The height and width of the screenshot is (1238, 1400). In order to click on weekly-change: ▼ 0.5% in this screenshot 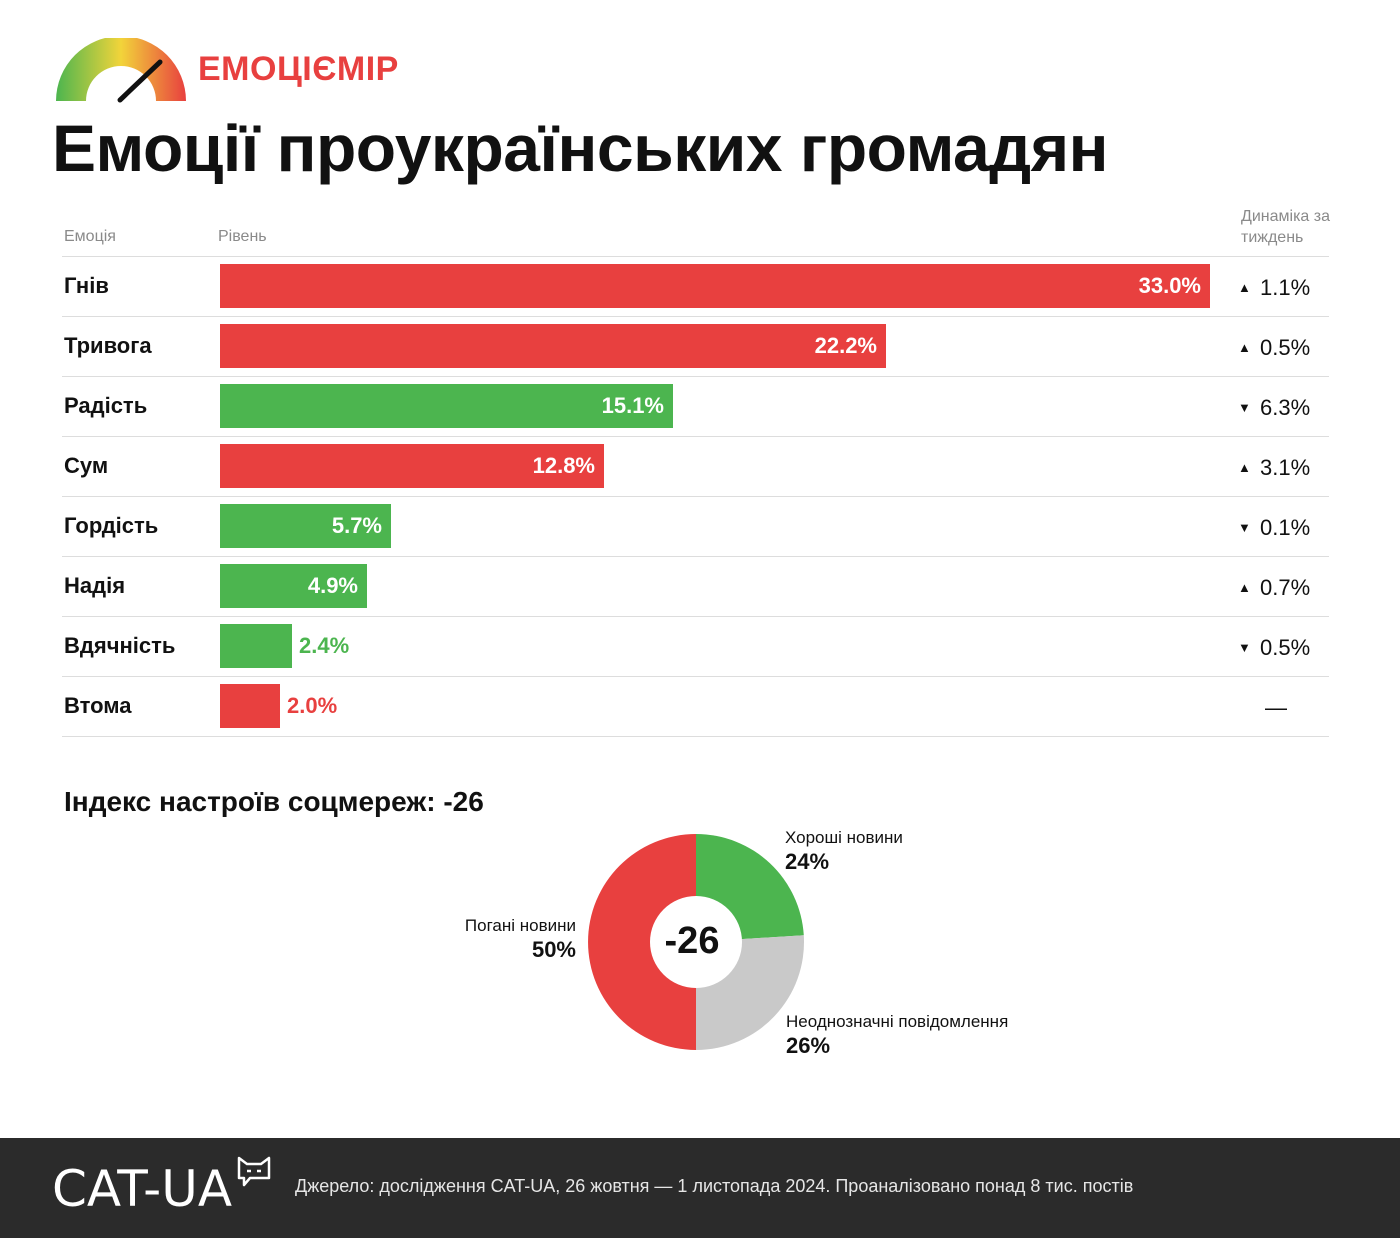, I will do `click(1274, 648)`.